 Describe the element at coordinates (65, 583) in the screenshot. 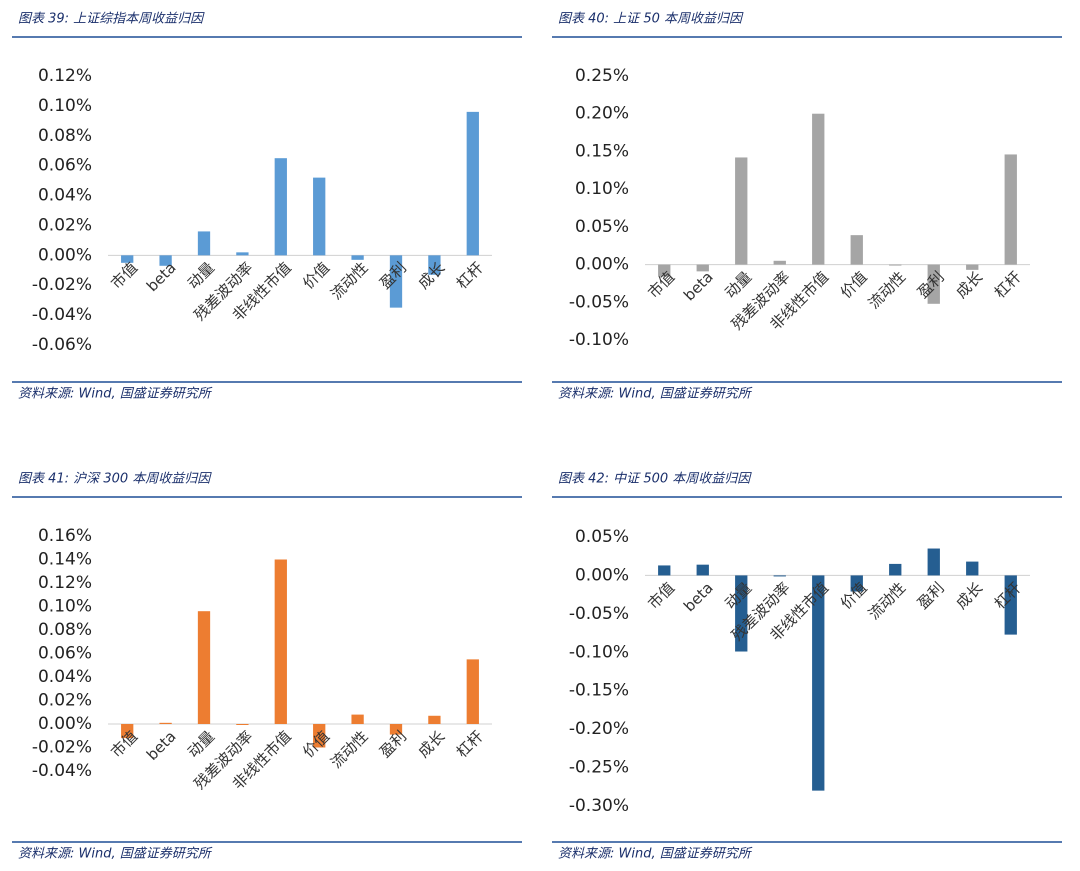

I see `y-tick-label: 0.12%` at that location.